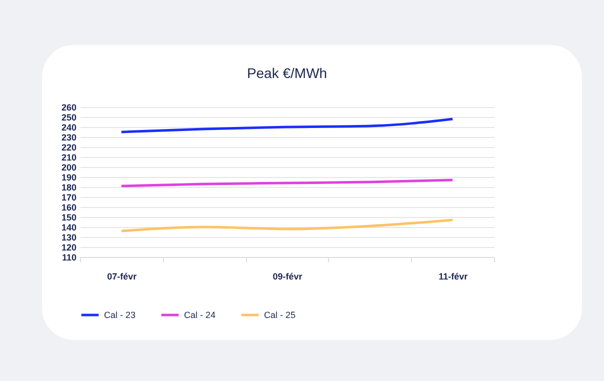 The width and height of the screenshot is (604, 381). Describe the element at coordinates (122, 277) in the screenshot. I see `x-tick-label: 07-févr` at that location.